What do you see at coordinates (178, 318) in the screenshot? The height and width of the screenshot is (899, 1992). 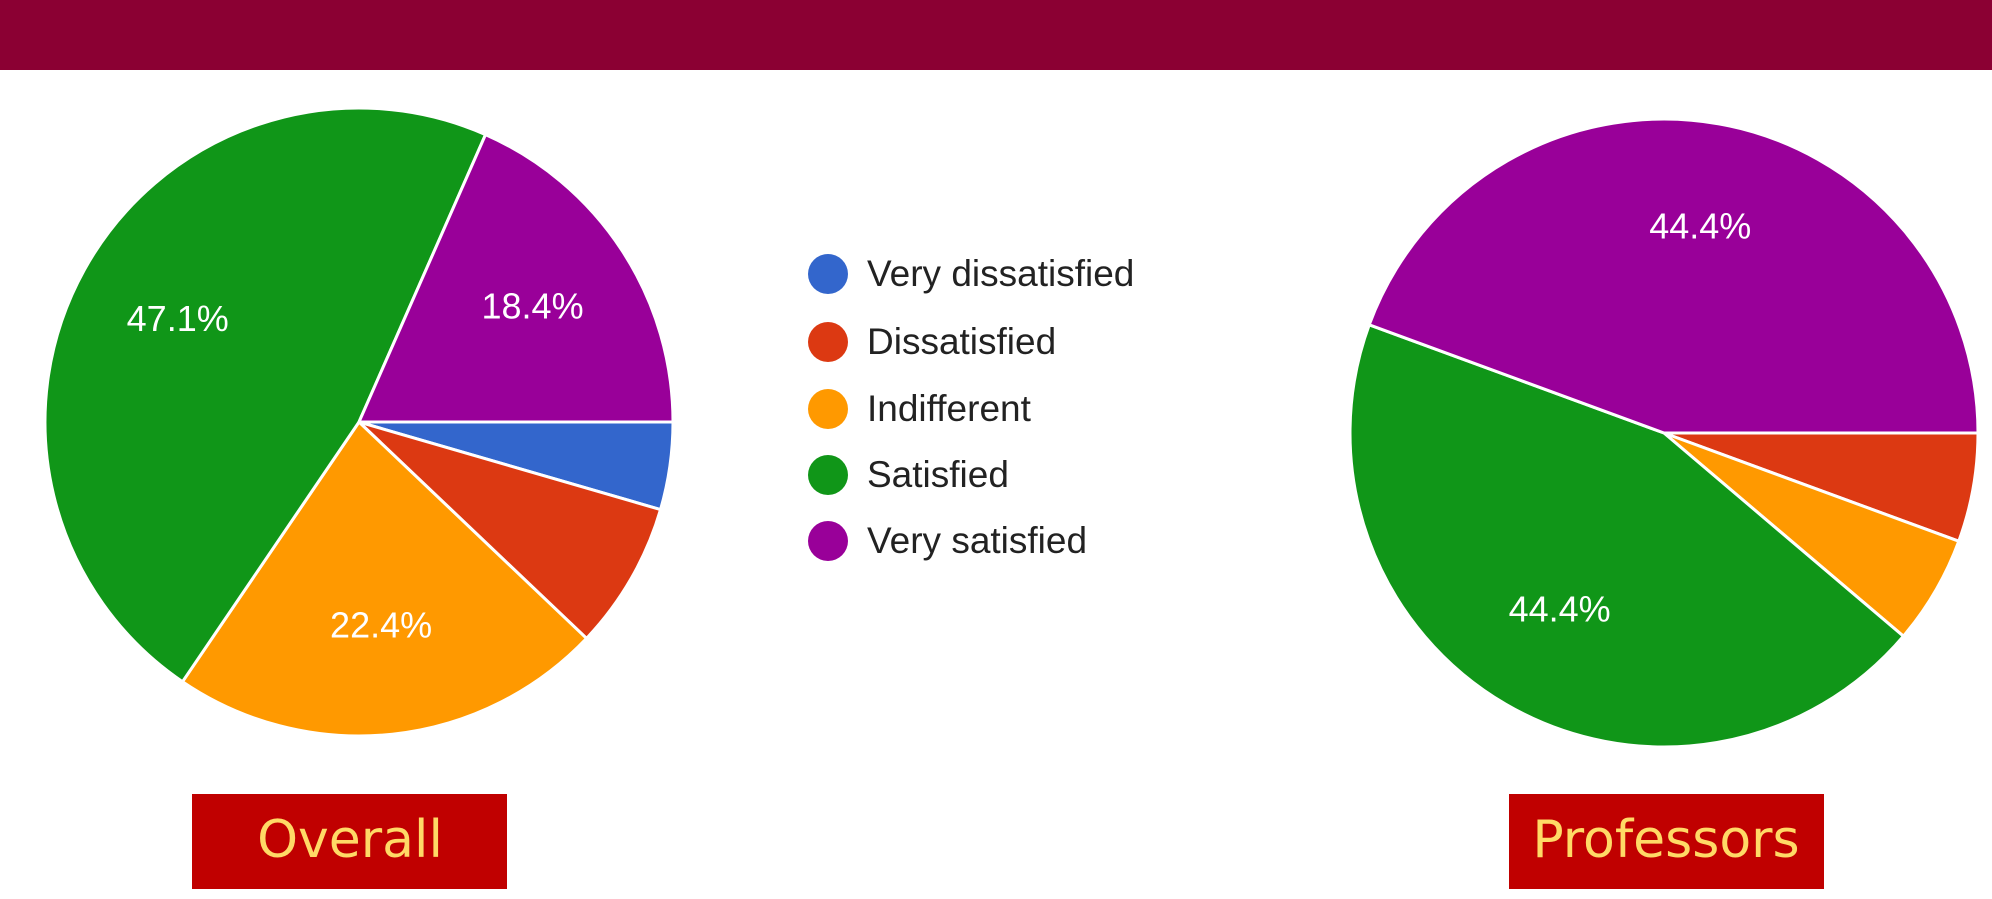 I see `slice-label: 47.1%` at bounding box center [178, 318].